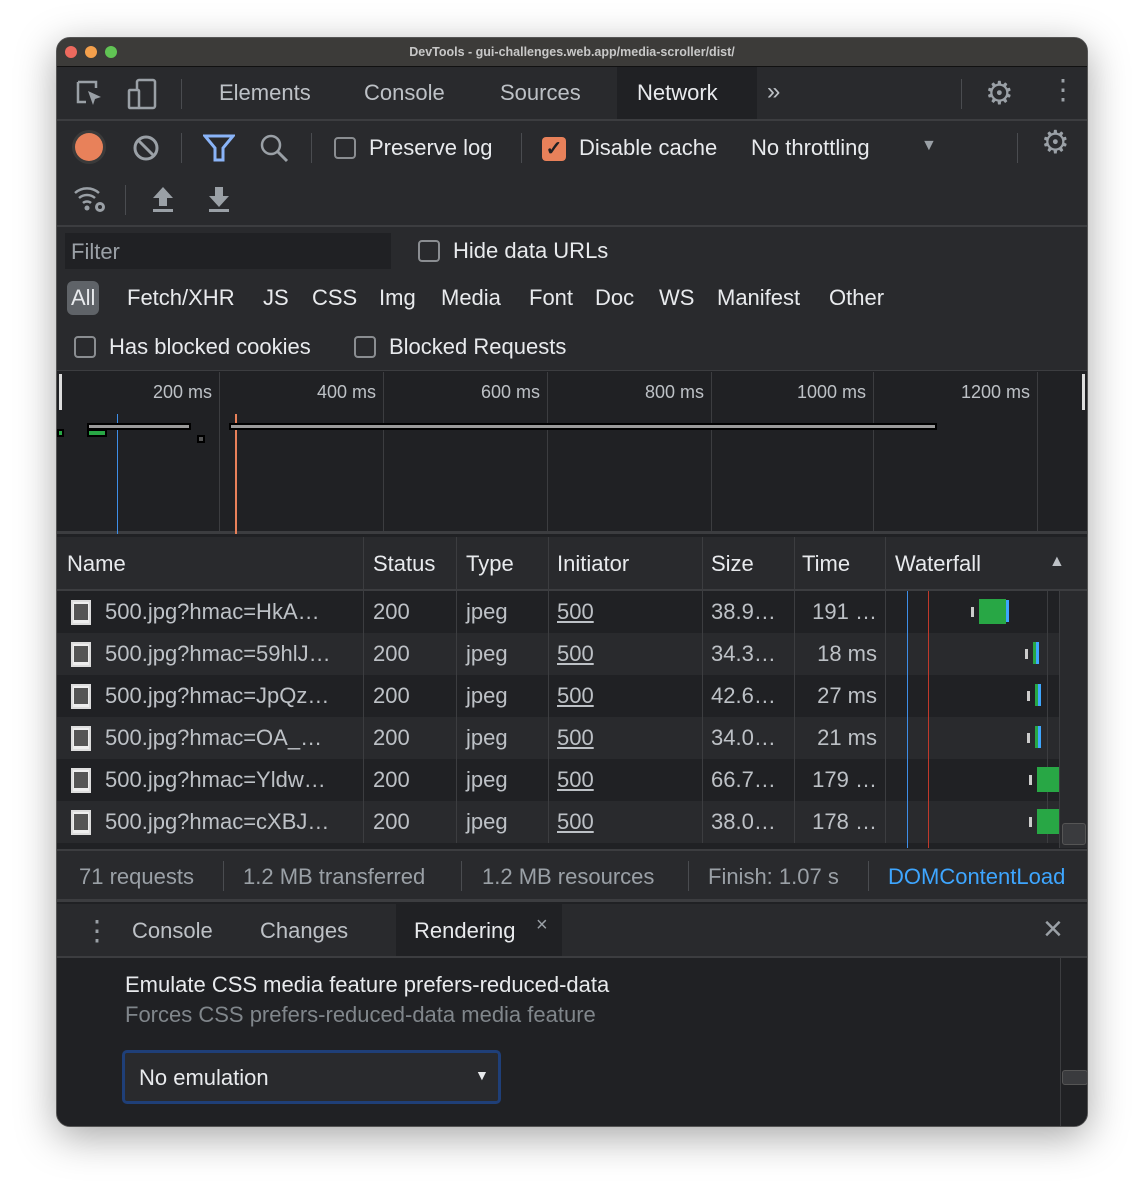 The height and width of the screenshot is (1202, 1144). I want to click on drawer-tab-changes: Changes, so click(304, 930).